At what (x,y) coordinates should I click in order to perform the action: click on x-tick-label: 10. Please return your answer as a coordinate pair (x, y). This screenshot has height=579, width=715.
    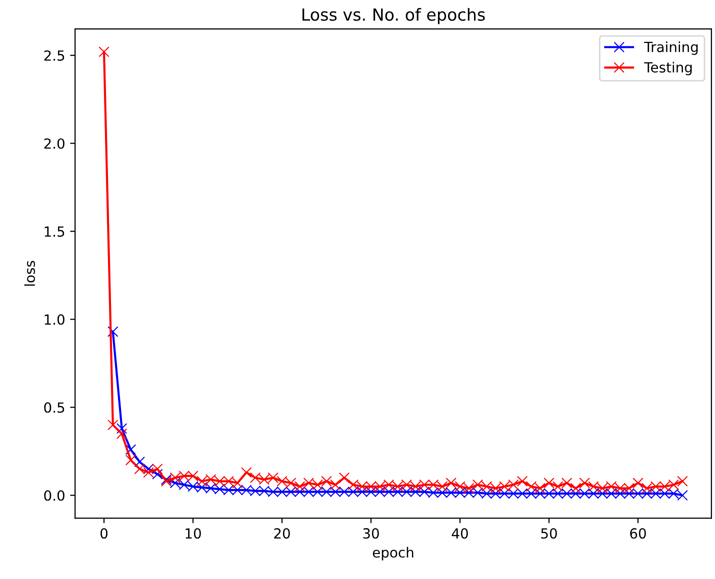
    Looking at the image, I should click on (193, 533).